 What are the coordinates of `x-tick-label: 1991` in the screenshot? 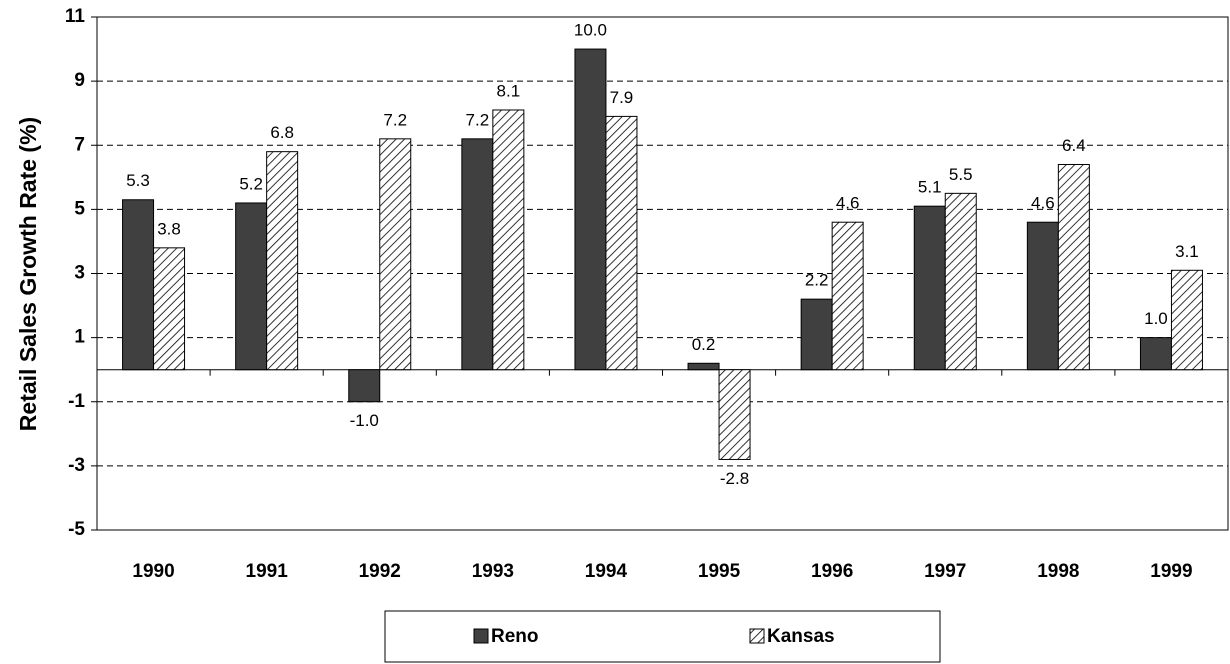 It's located at (267, 571).